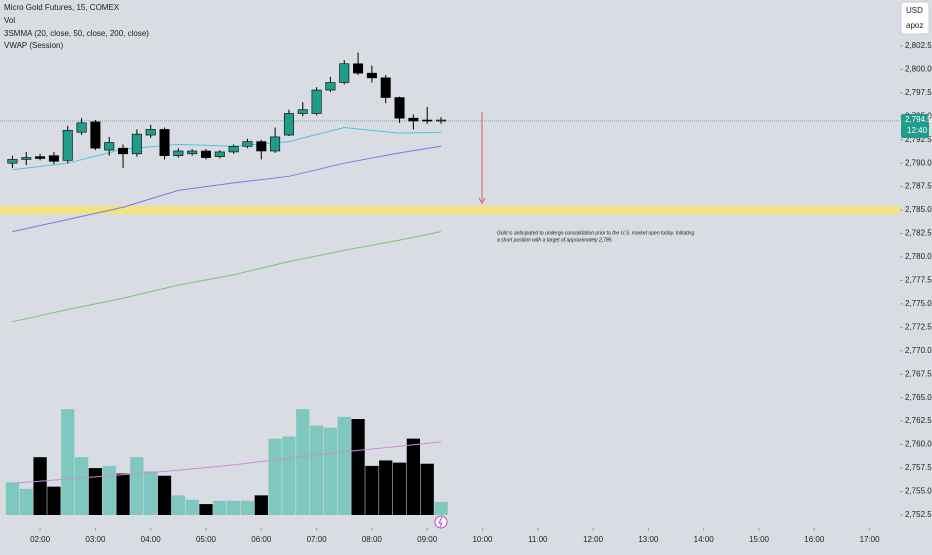  What do you see at coordinates (814, 539) in the screenshot?
I see `x-tick-label: 16:00` at bounding box center [814, 539].